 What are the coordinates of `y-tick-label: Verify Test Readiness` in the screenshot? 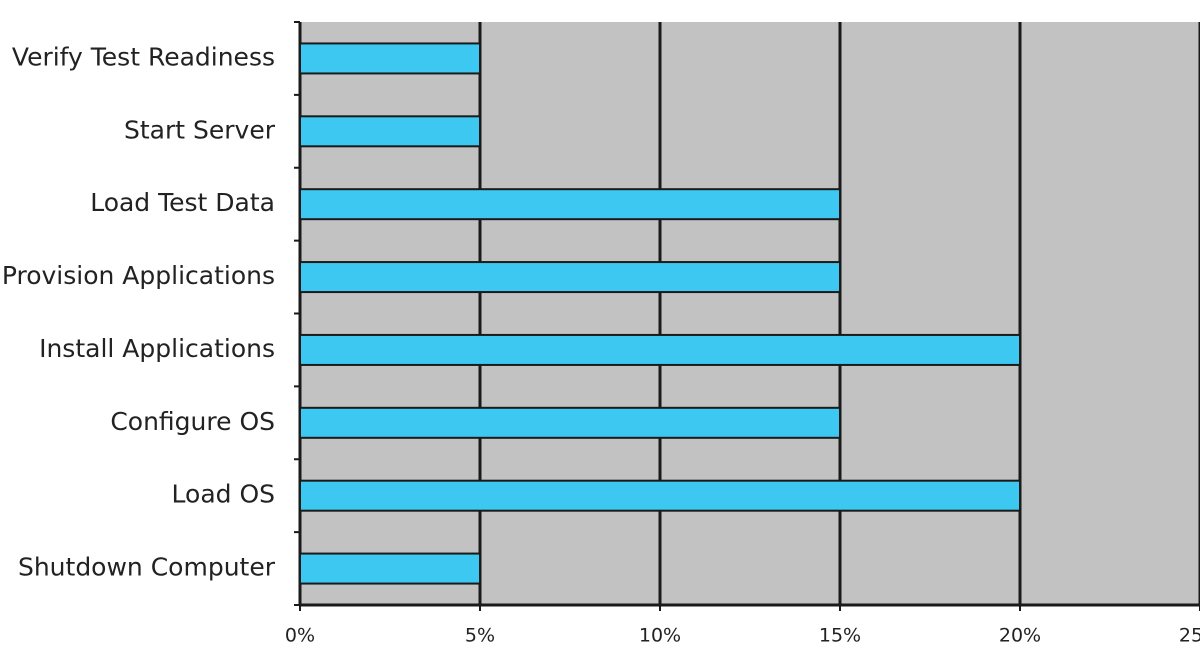 It's located at (143, 56).